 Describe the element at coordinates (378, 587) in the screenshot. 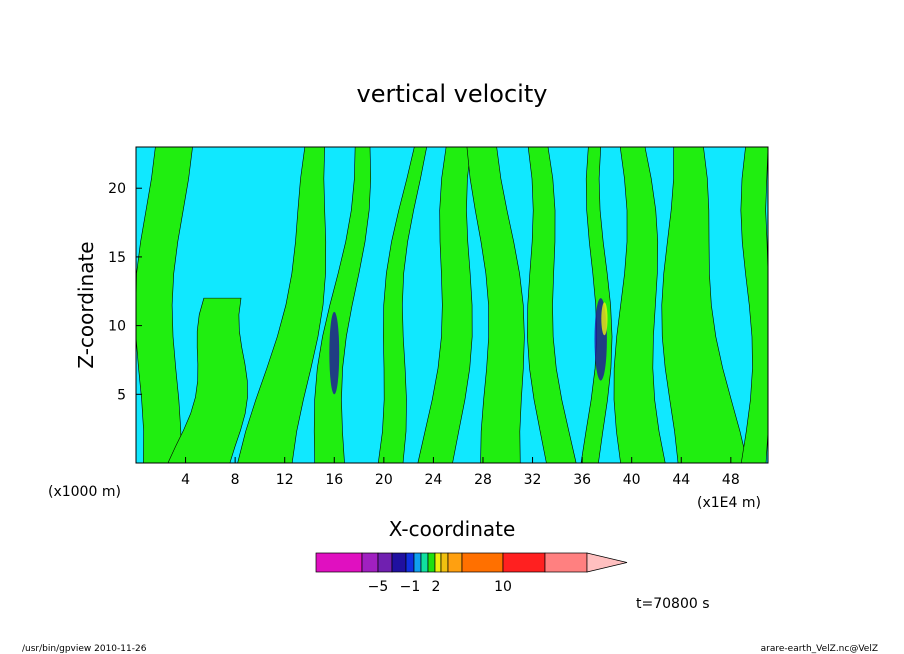

I see `colorbar-label: −5` at that location.